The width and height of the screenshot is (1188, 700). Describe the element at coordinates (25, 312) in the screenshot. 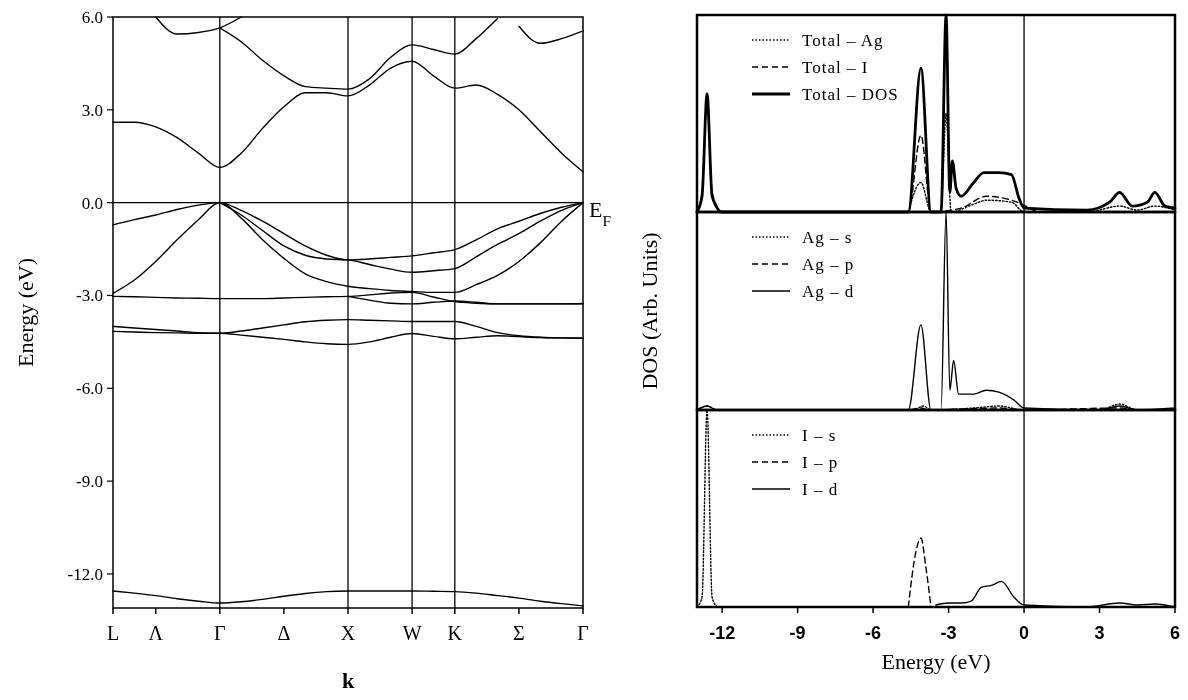

I see `y-axis-title: Energy (eV)` at that location.